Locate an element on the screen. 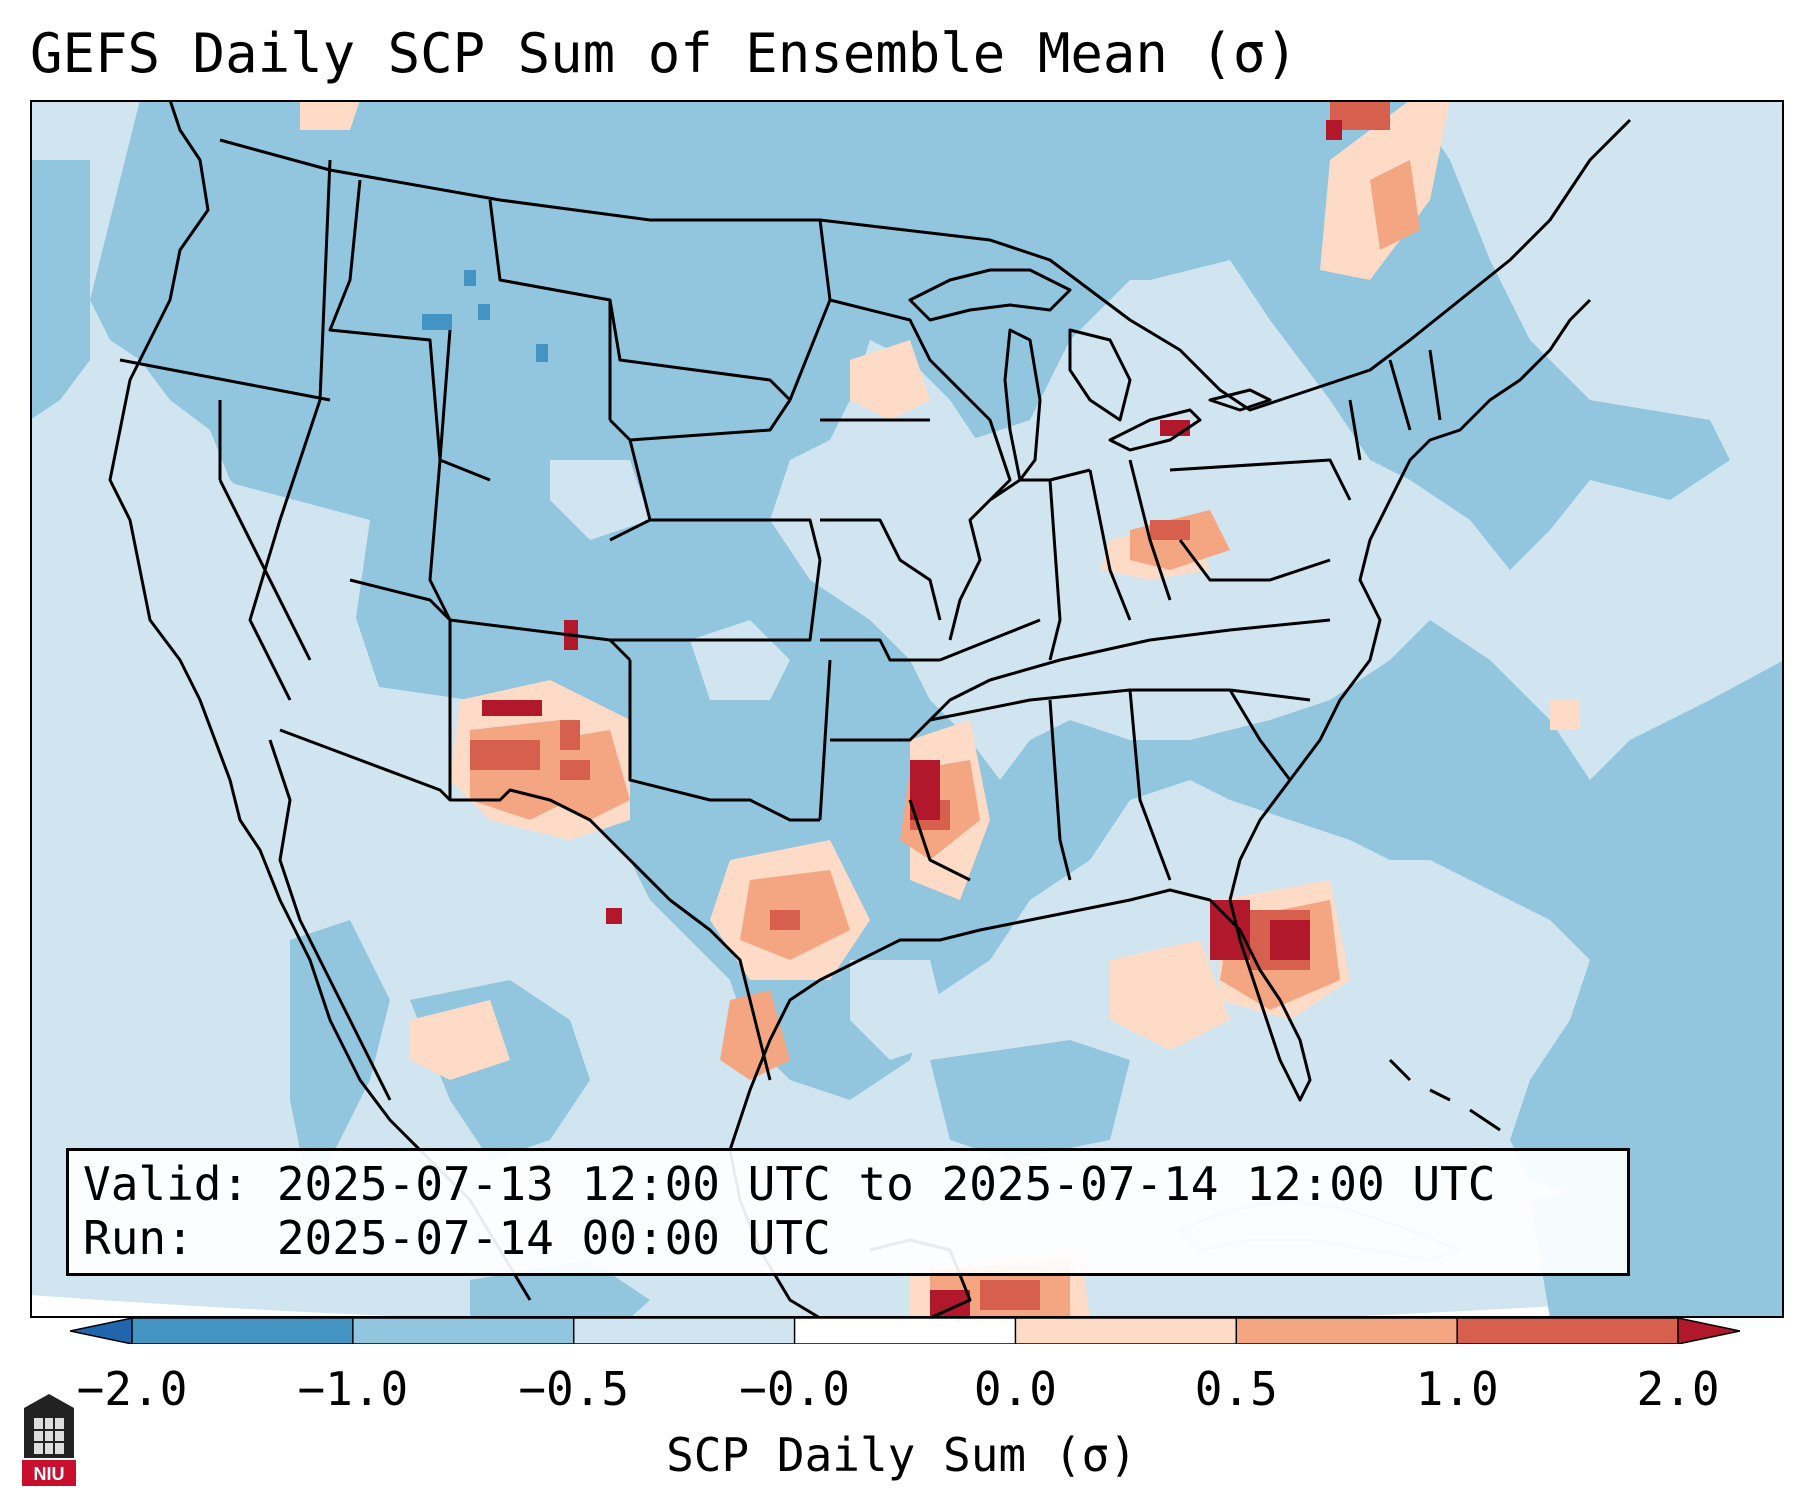  logo-text: NIU is located at coordinates (49, 1474).